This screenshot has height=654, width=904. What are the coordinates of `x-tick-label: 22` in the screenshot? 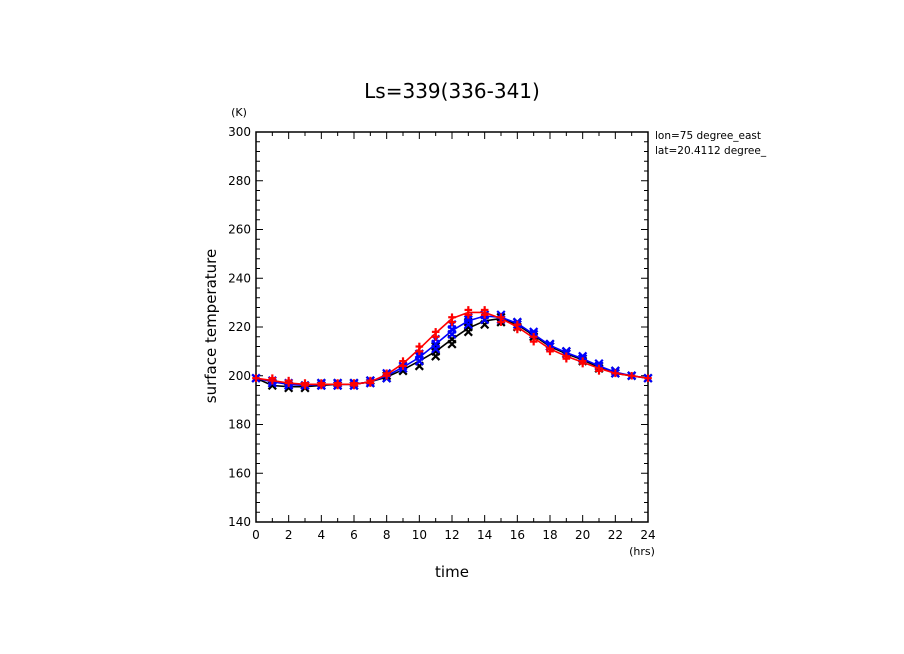 It's located at (615, 535).